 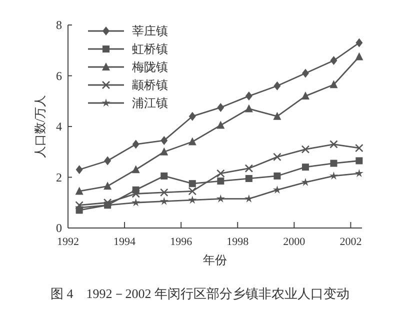 What do you see at coordinates (150, 49) in the screenshot?
I see `legend-label: 虹桥镇` at bounding box center [150, 49].